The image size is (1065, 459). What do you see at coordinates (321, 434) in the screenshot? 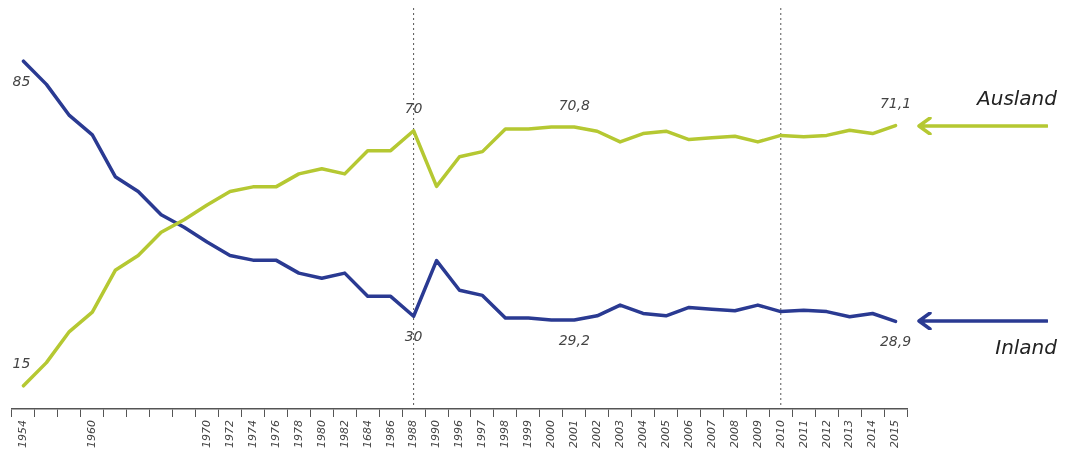
I see `x-tick-label: 1980` at bounding box center [321, 434].